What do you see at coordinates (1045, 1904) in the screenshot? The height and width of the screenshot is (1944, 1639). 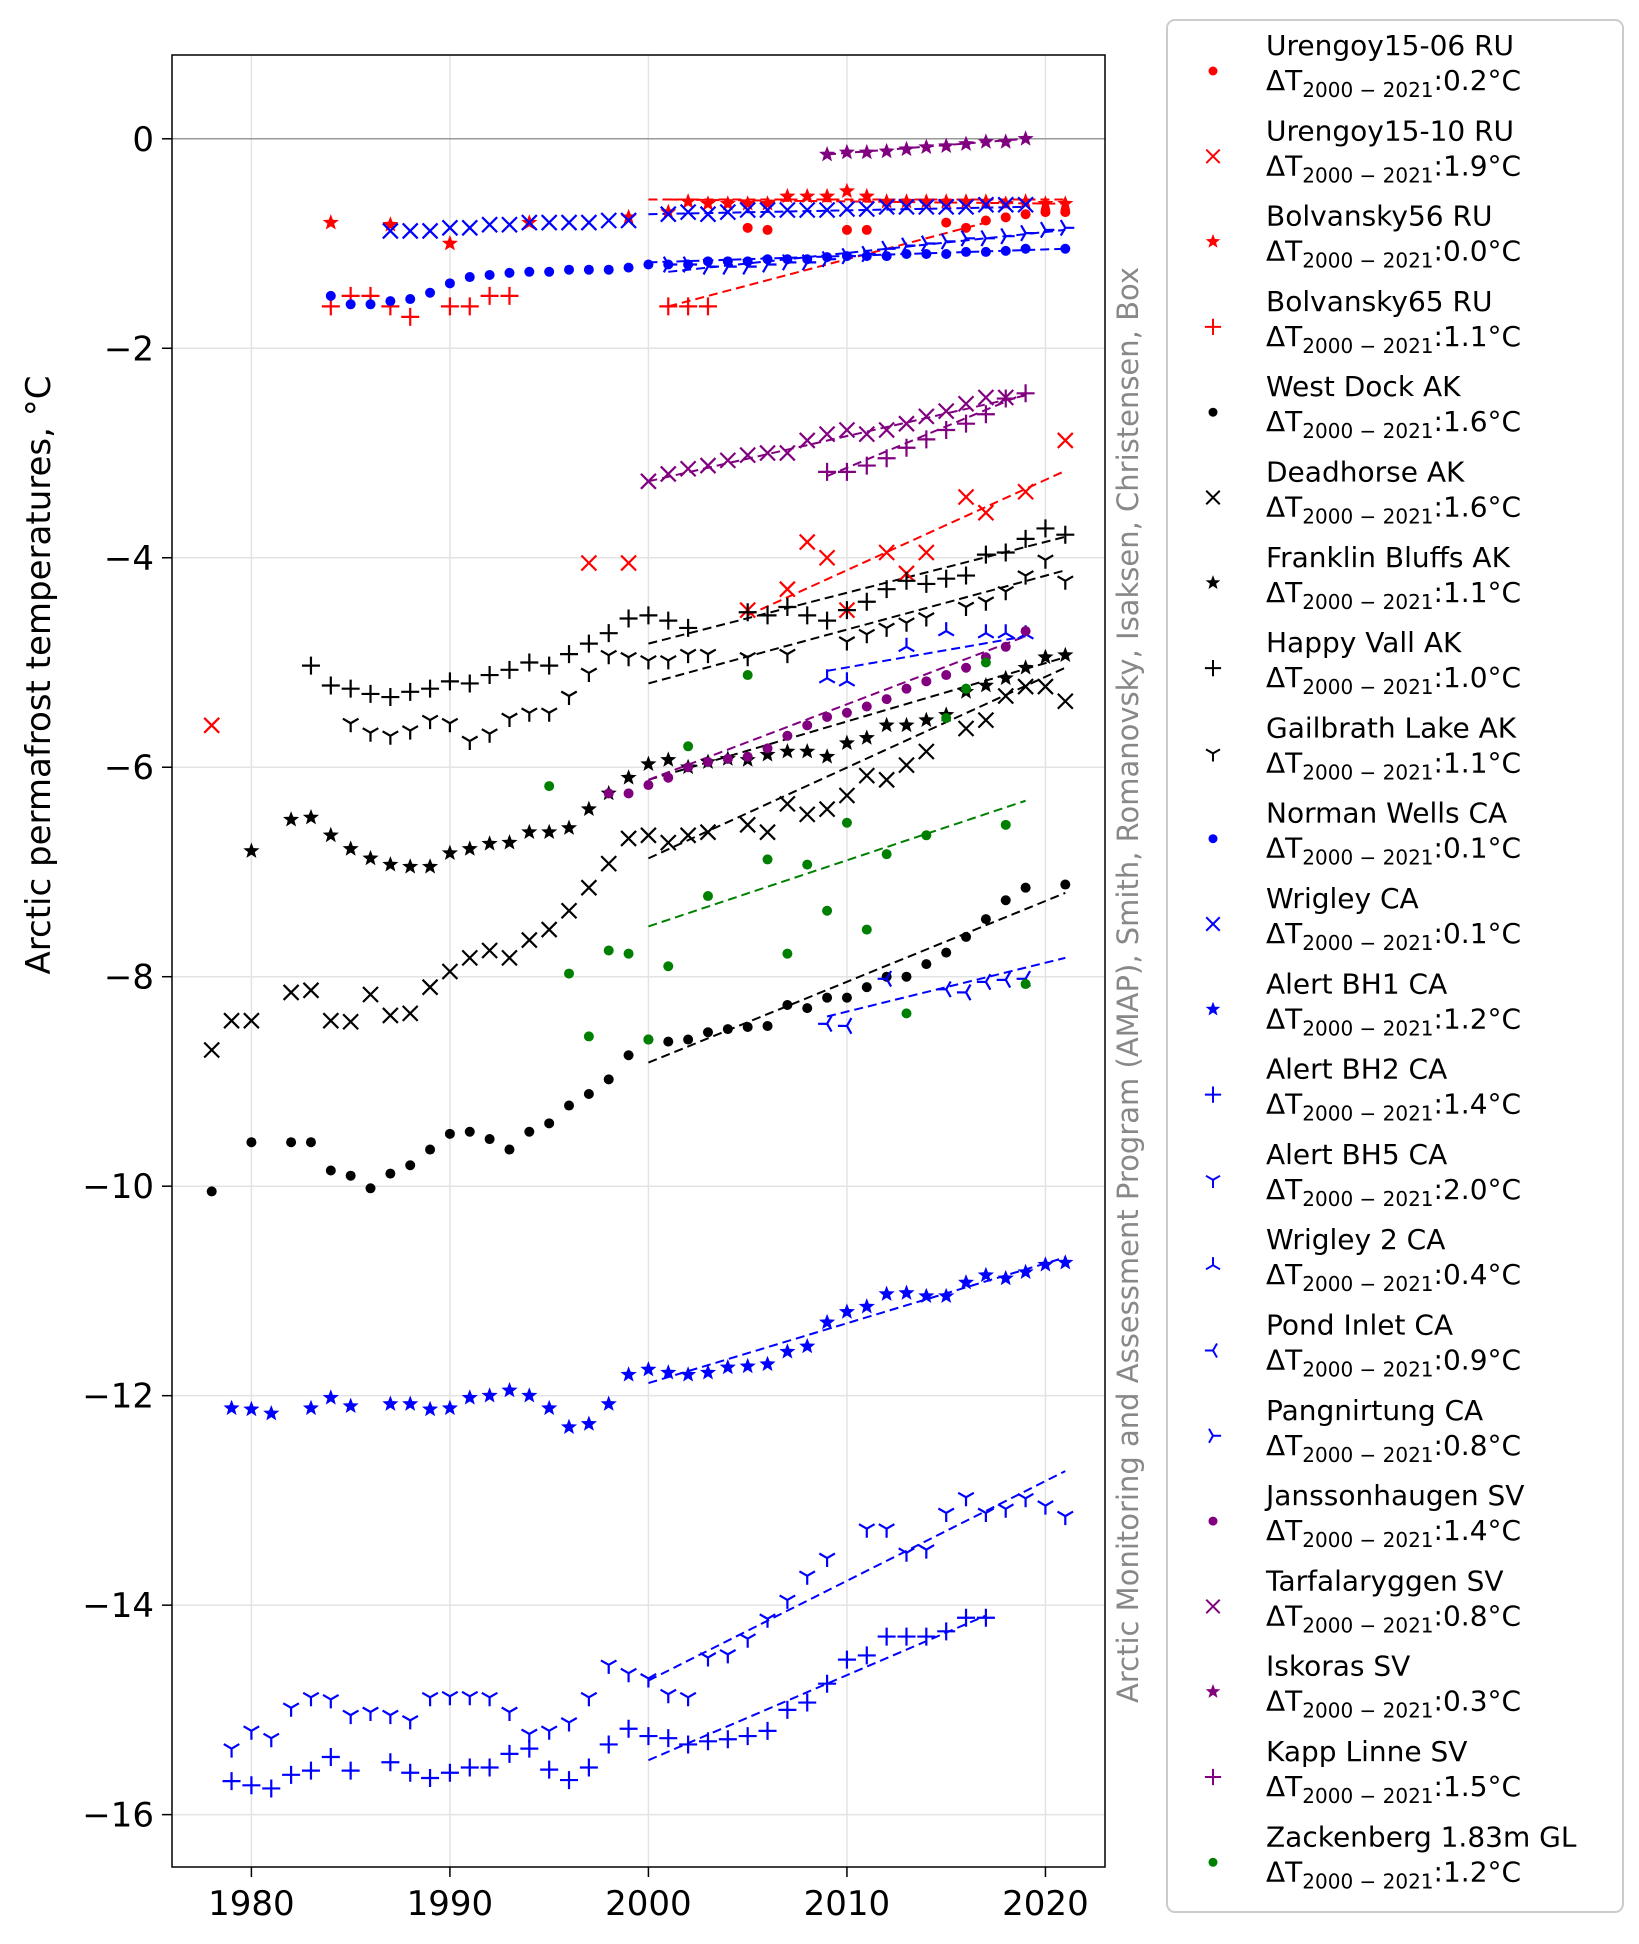 I see `x-tick-label: 2020` at bounding box center [1045, 1904].